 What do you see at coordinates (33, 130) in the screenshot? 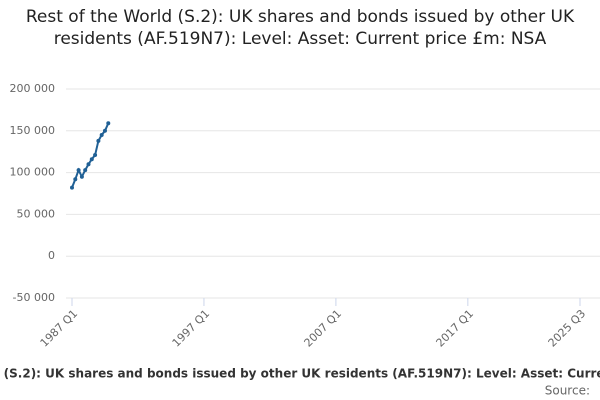
I see `y-tick-label: 150 000` at bounding box center [33, 130].